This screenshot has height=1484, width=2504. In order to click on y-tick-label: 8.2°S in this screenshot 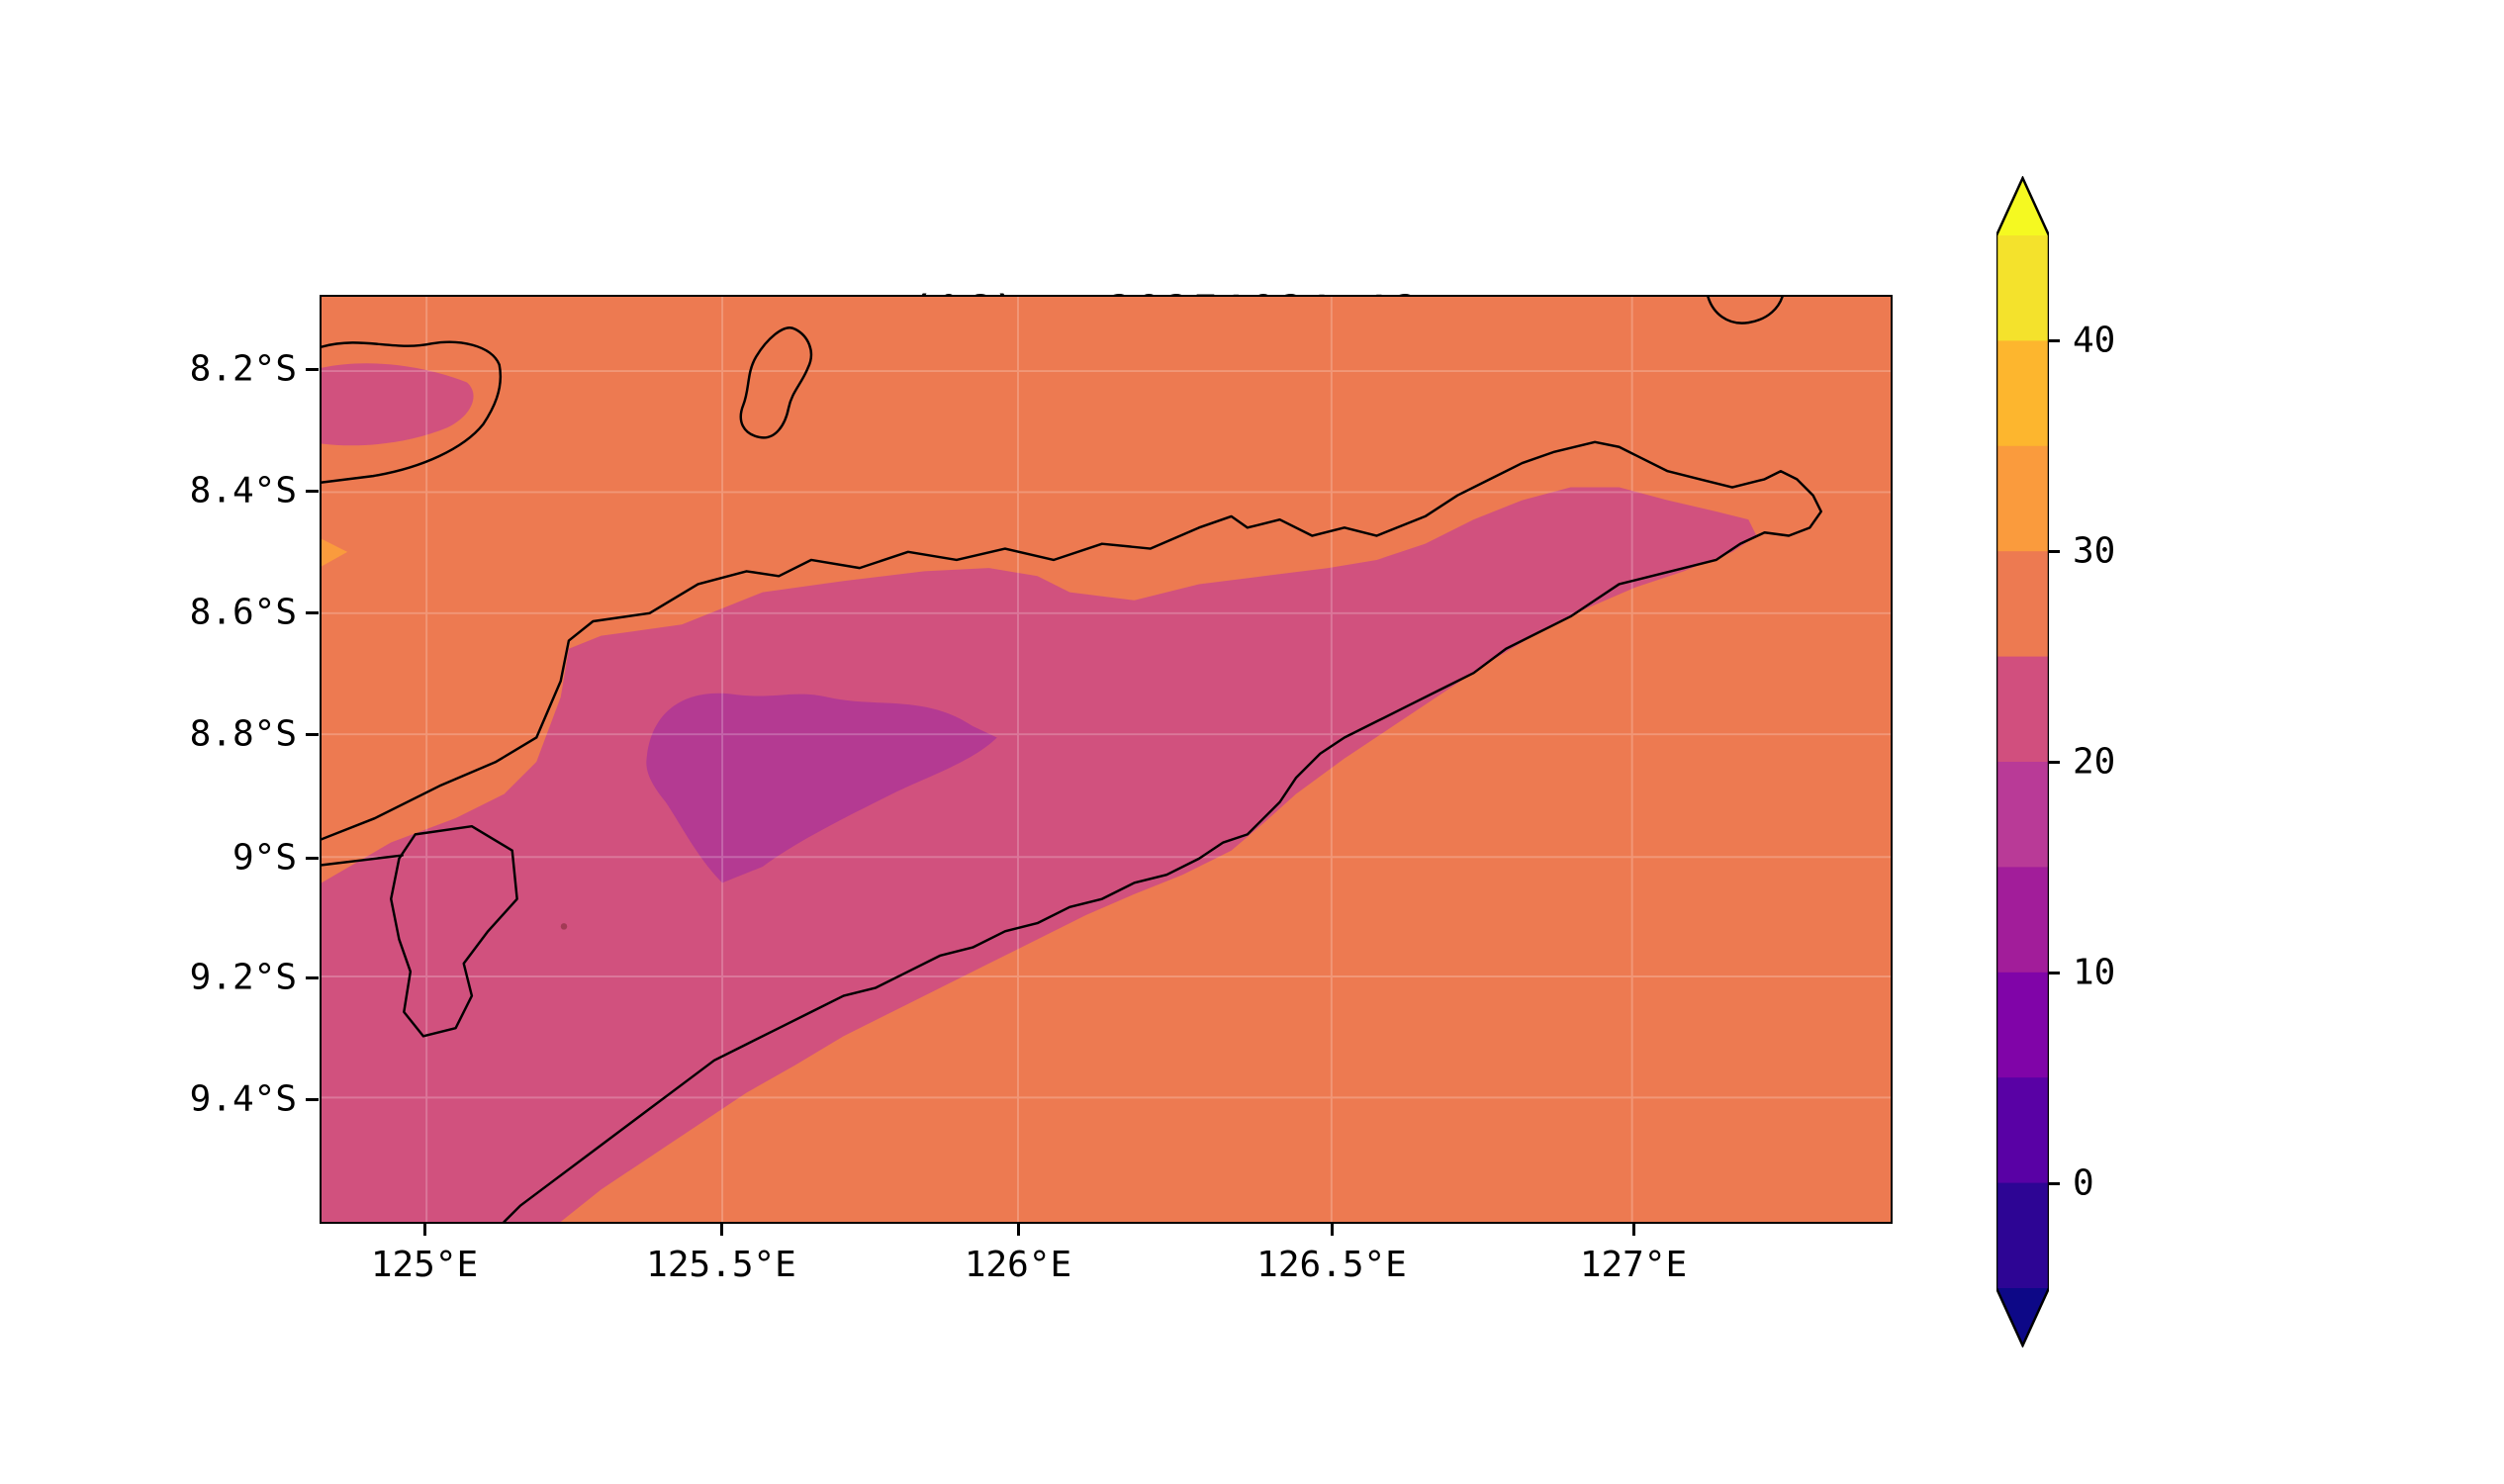, I will do `click(243, 369)`.